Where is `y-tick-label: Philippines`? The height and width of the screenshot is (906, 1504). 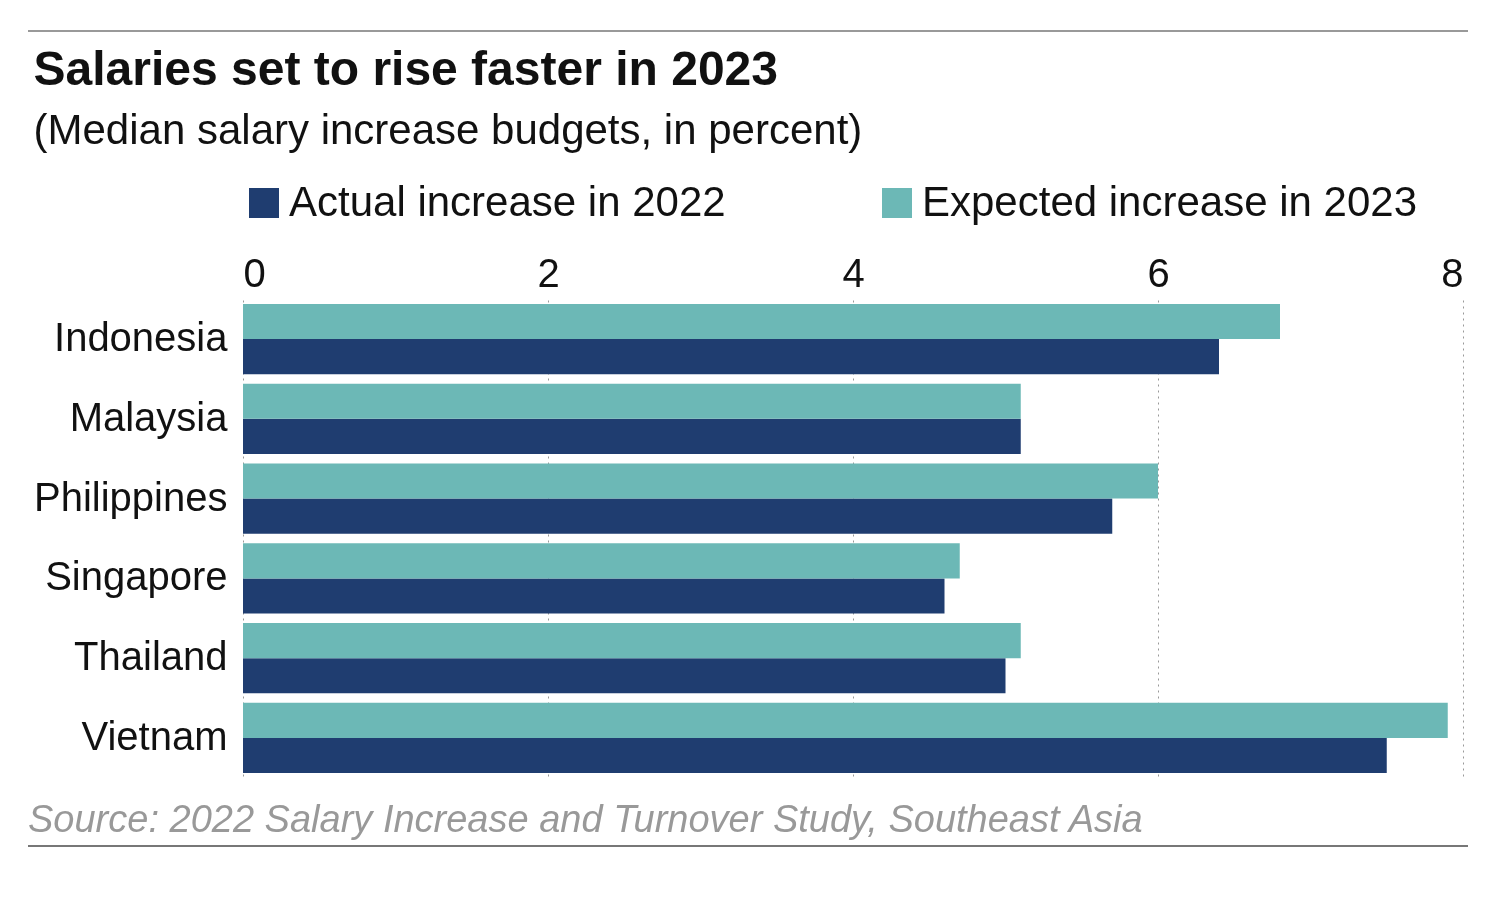
y-tick-label: Philippines is located at coordinates (131, 496).